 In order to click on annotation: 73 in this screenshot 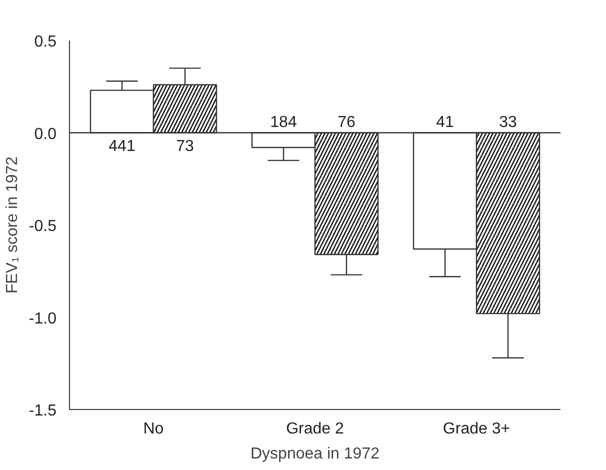, I will do `click(185, 146)`.